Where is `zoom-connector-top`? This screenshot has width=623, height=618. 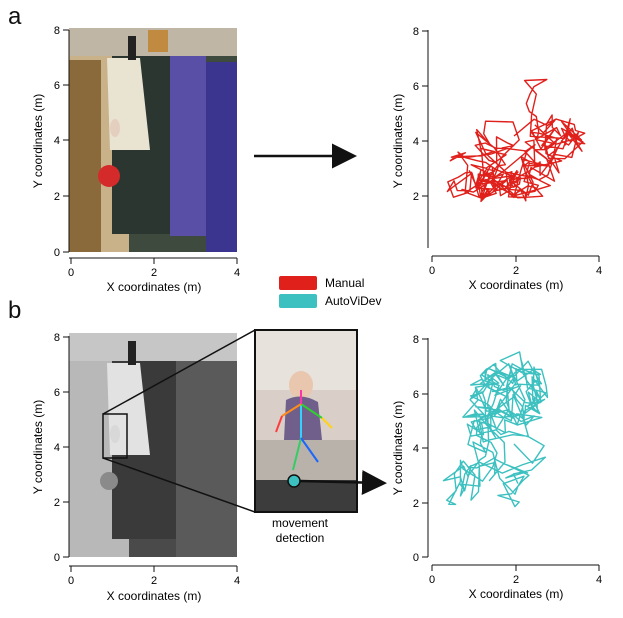
zoom-connector-top is located at coordinates (179, 372).